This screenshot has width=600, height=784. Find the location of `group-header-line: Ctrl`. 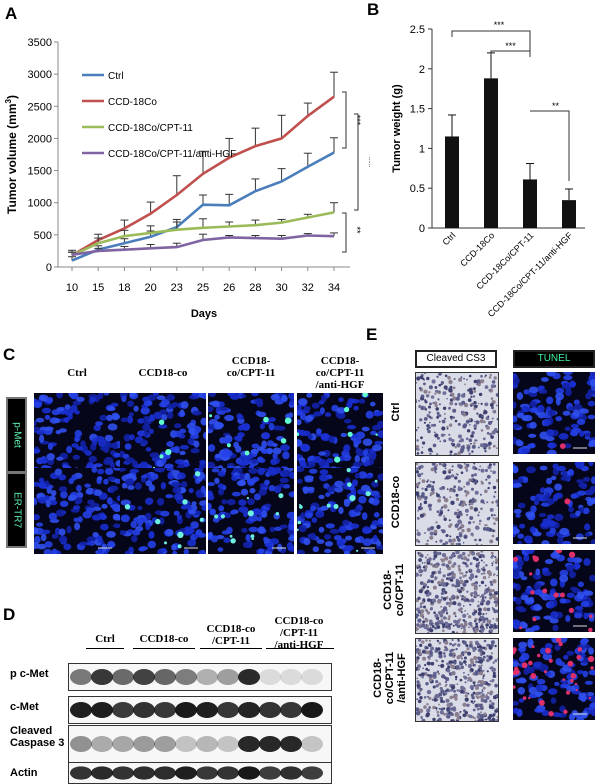

group-header-line: Ctrl is located at coordinates (105, 639).